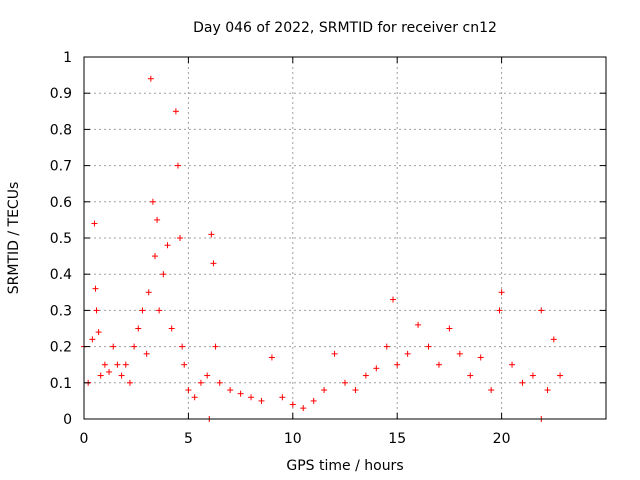  I want to click on x-tick-label: 20, so click(502, 439).